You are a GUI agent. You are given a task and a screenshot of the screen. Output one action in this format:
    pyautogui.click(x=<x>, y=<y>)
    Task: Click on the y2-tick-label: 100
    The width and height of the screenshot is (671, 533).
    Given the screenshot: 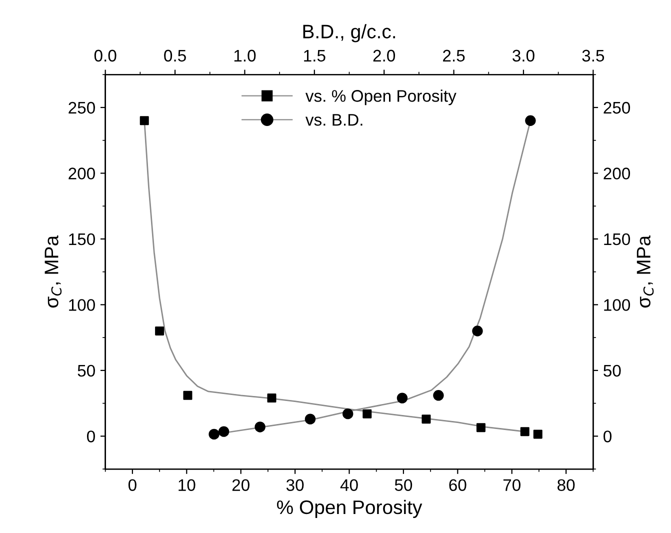 What is the action you would take?
    pyautogui.click(x=617, y=305)
    